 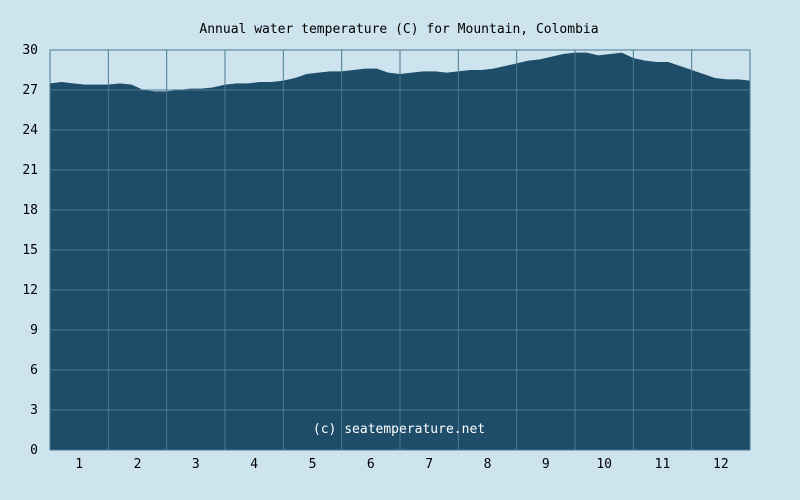 I want to click on watermark-credit: (c) seatemperature.net, so click(x=399, y=429).